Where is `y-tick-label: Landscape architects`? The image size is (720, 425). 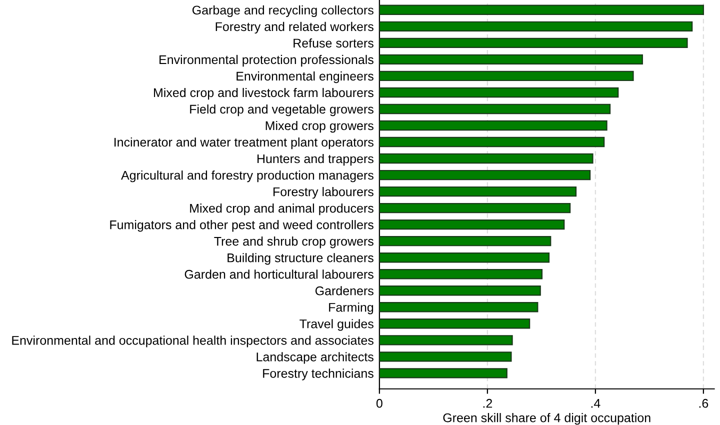 y-tick-label: Landscape architects is located at coordinates (315, 358).